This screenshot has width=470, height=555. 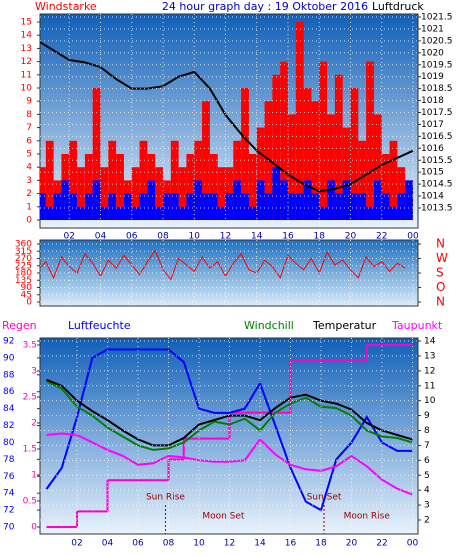 What do you see at coordinates (27, 288) in the screenshot?
I see `y-tick-label: 90` at bounding box center [27, 288].